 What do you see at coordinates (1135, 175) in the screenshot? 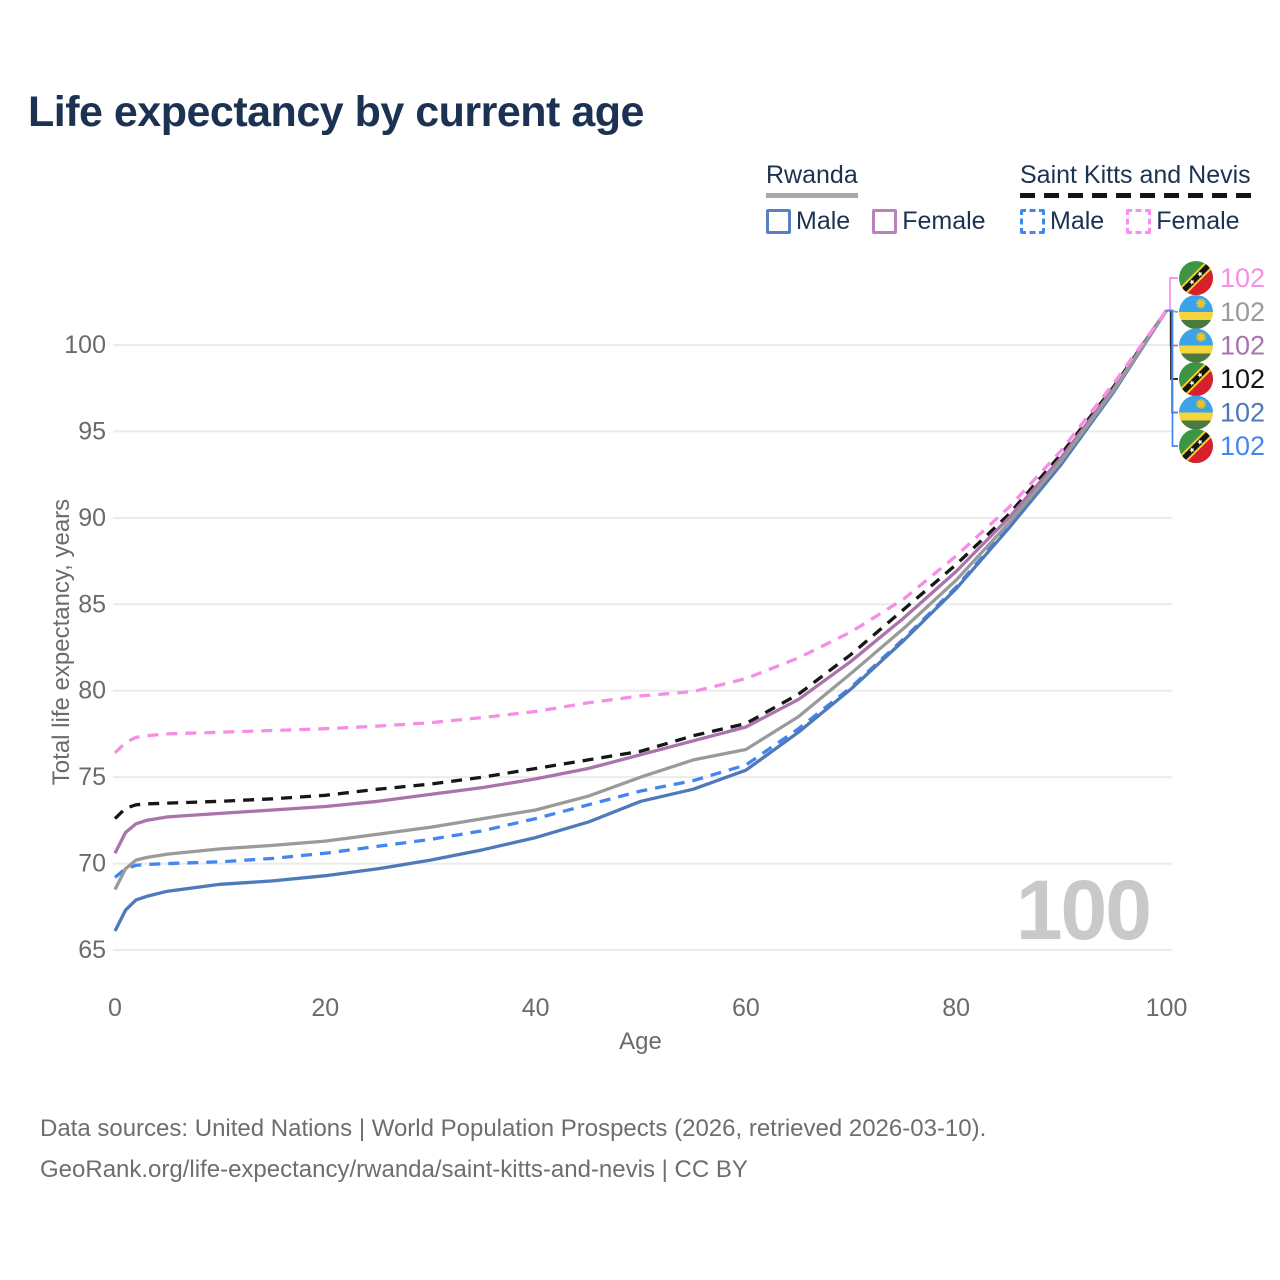
I see `legend-country-saint-kitts: Saint Kitts and Nevis` at bounding box center [1135, 175].